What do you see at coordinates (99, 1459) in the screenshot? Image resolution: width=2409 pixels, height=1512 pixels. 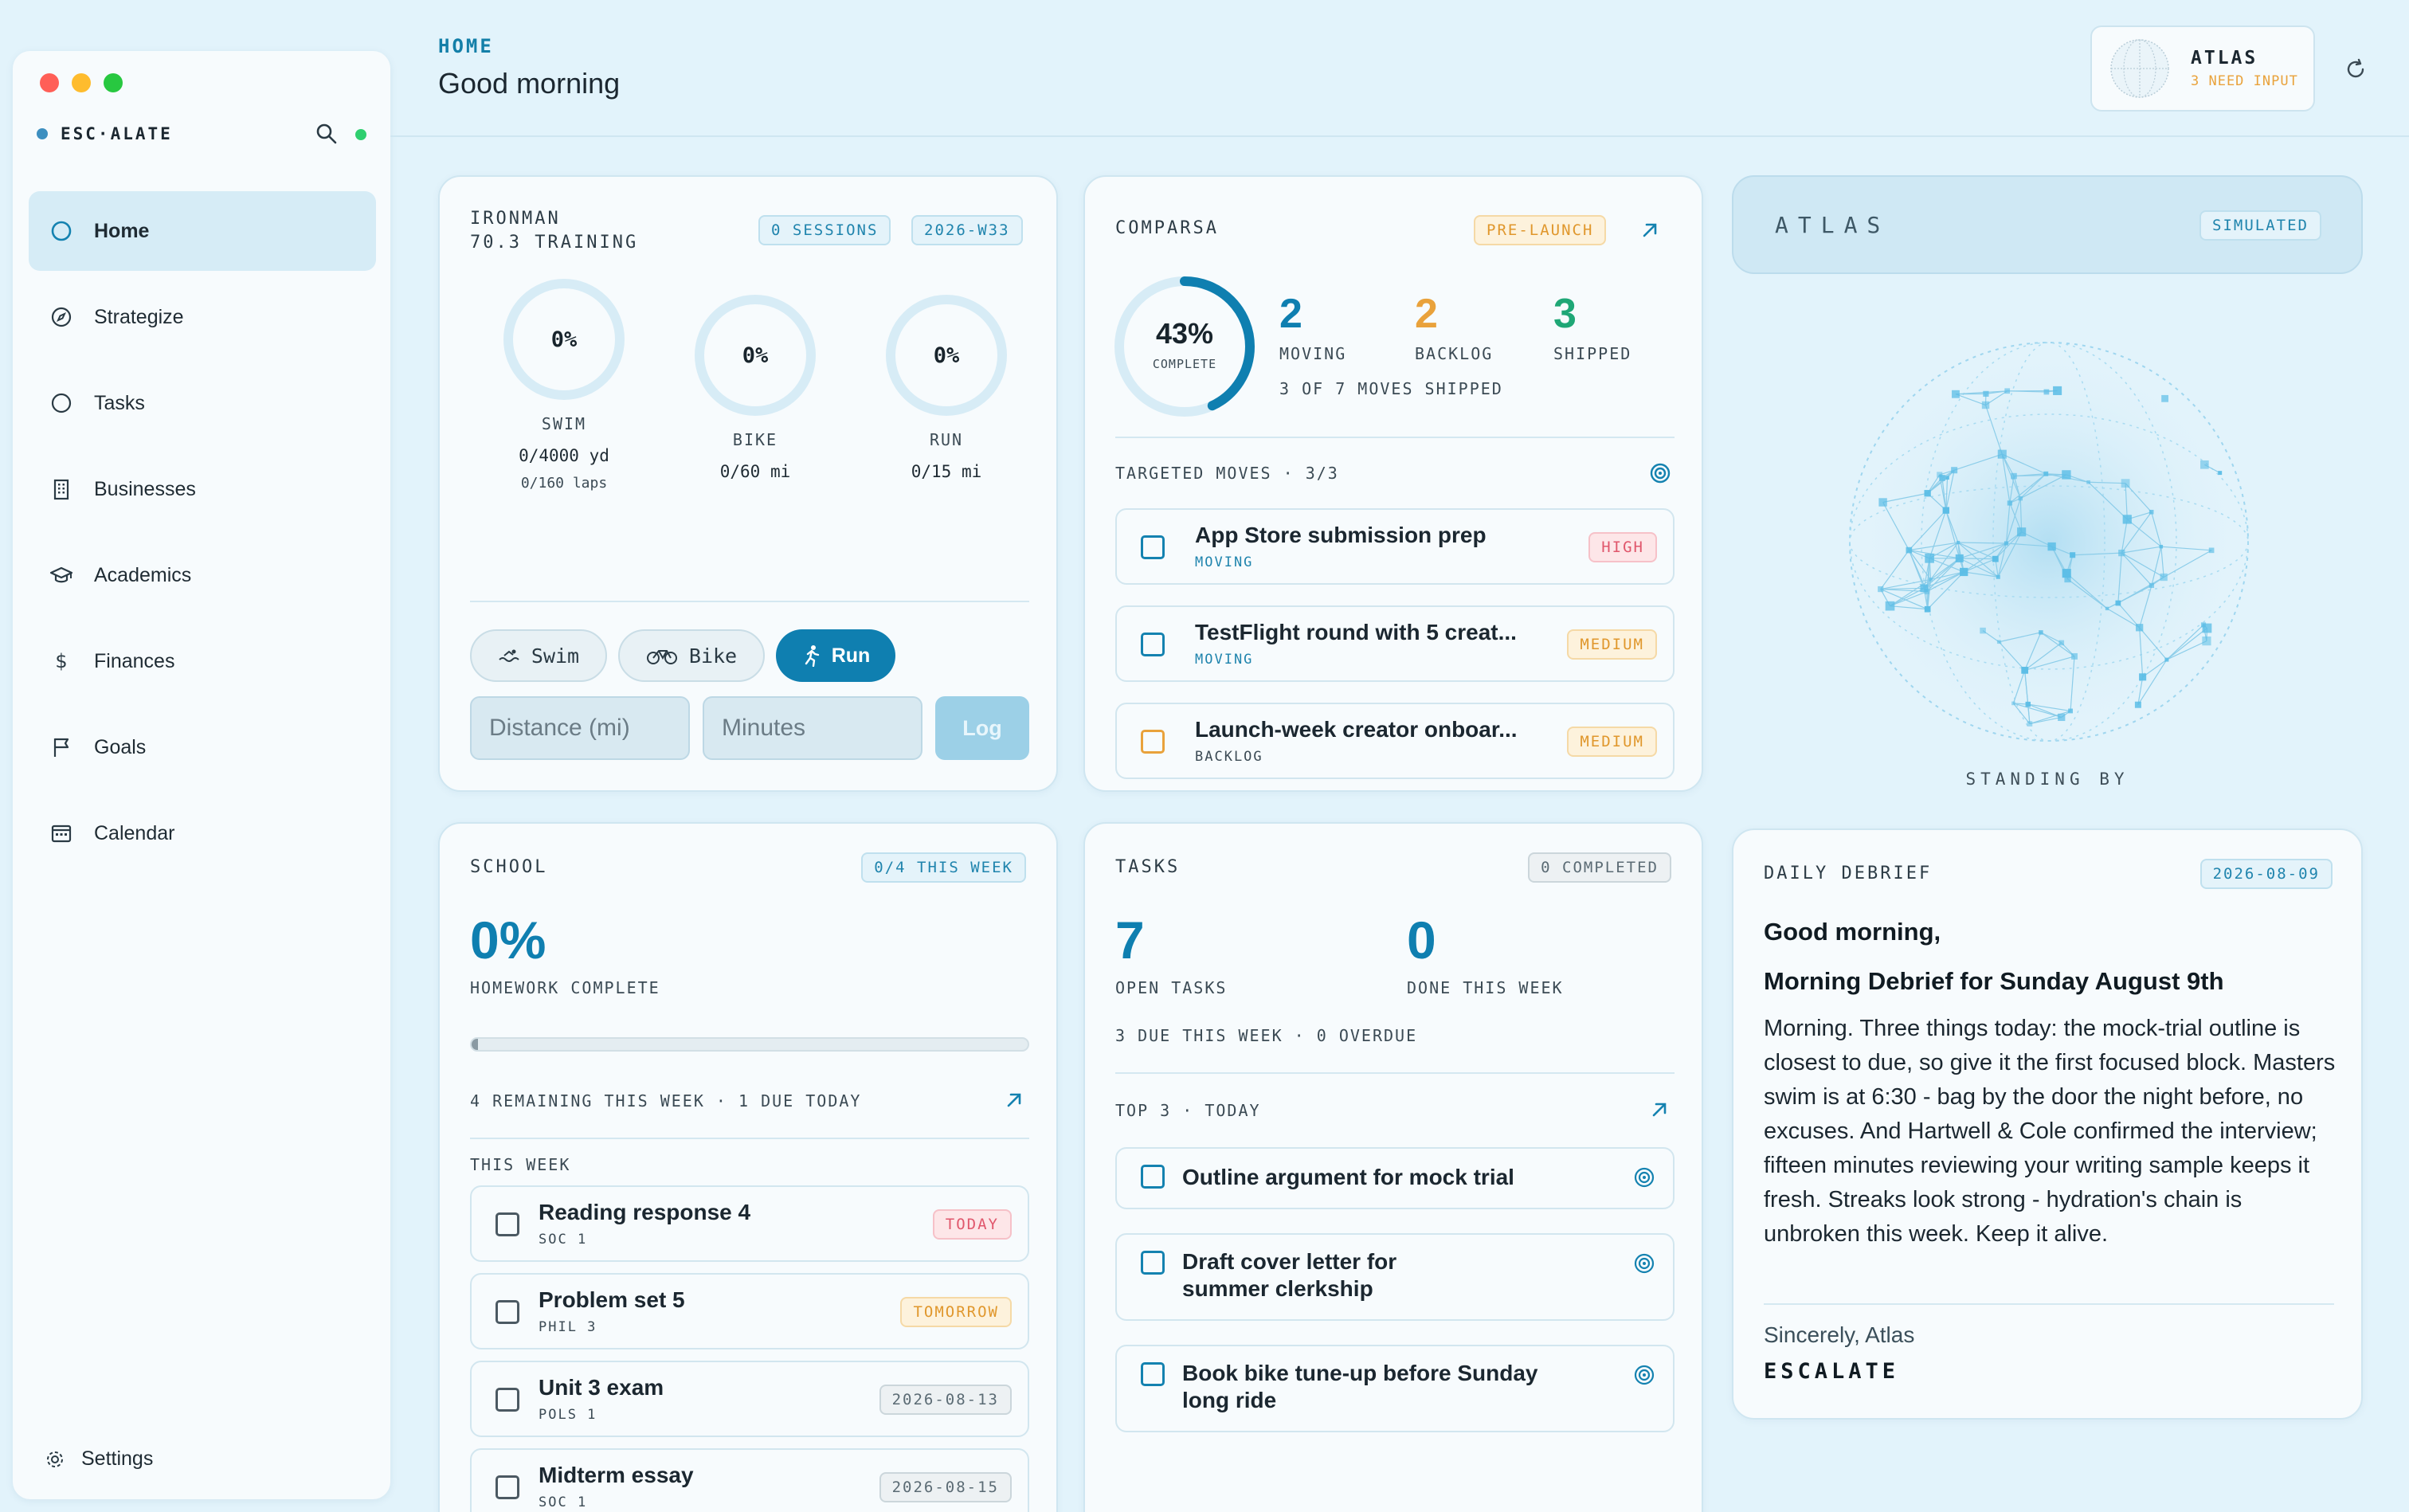 I see `settings-button: Settings` at bounding box center [99, 1459].